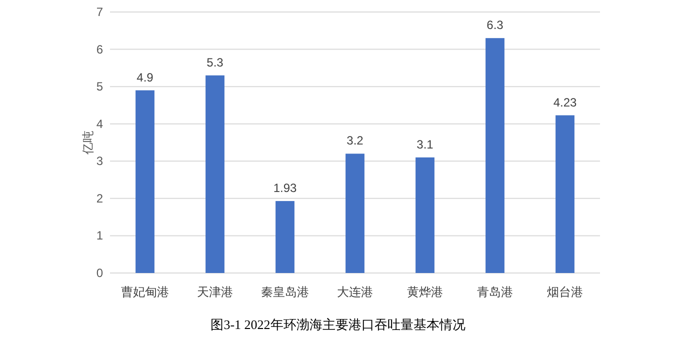  What do you see at coordinates (425, 292) in the screenshot?
I see `x-tick-label: 黄烨港` at bounding box center [425, 292].